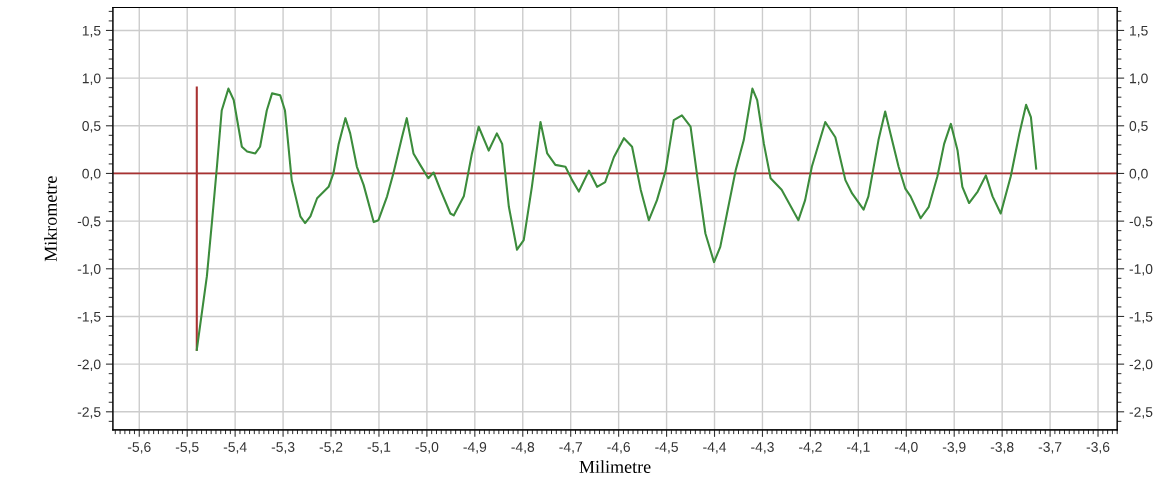 The width and height of the screenshot is (1176, 504). What do you see at coordinates (89, 413) in the screenshot?
I see `y-tick-label: -2,5` at bounding box center [89, 413].